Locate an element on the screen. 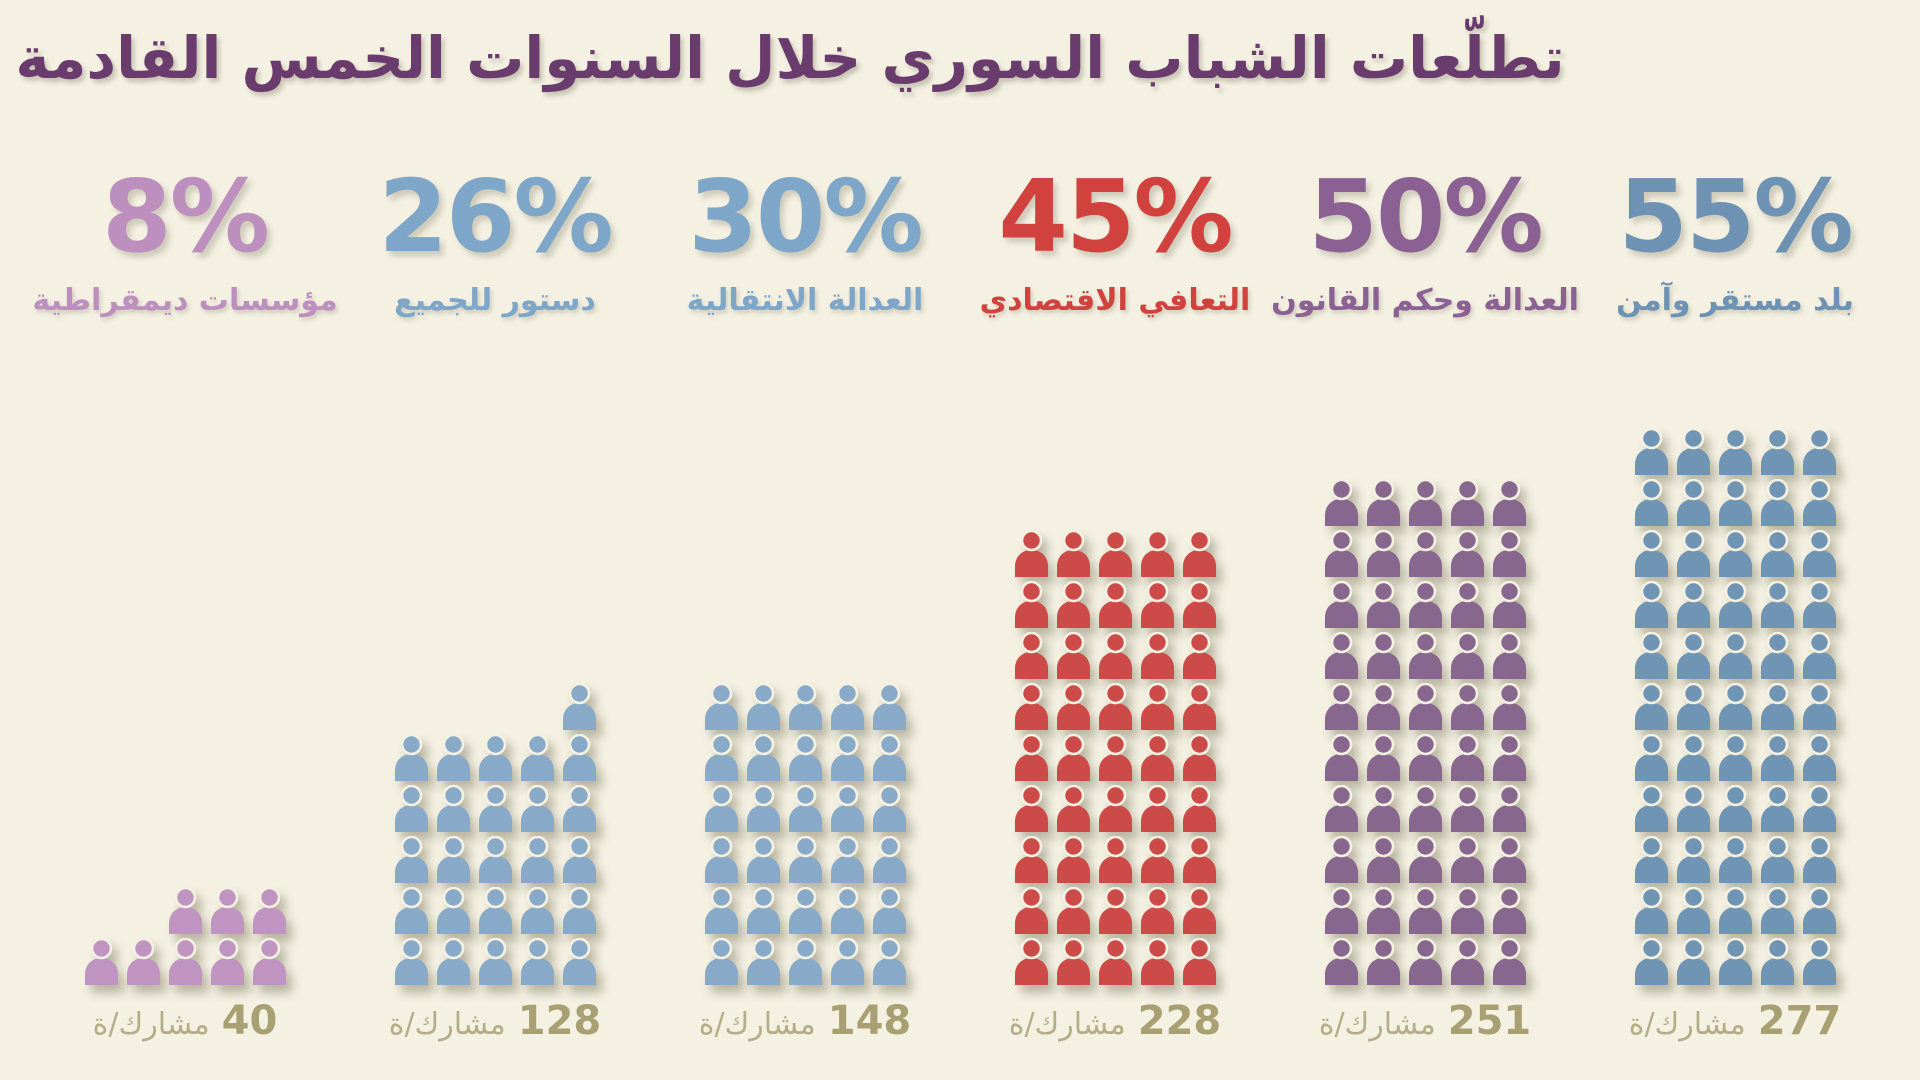 The height and width of the screenshot is (1080, 1920). icon-grid is located at coordinates (1735, 706).